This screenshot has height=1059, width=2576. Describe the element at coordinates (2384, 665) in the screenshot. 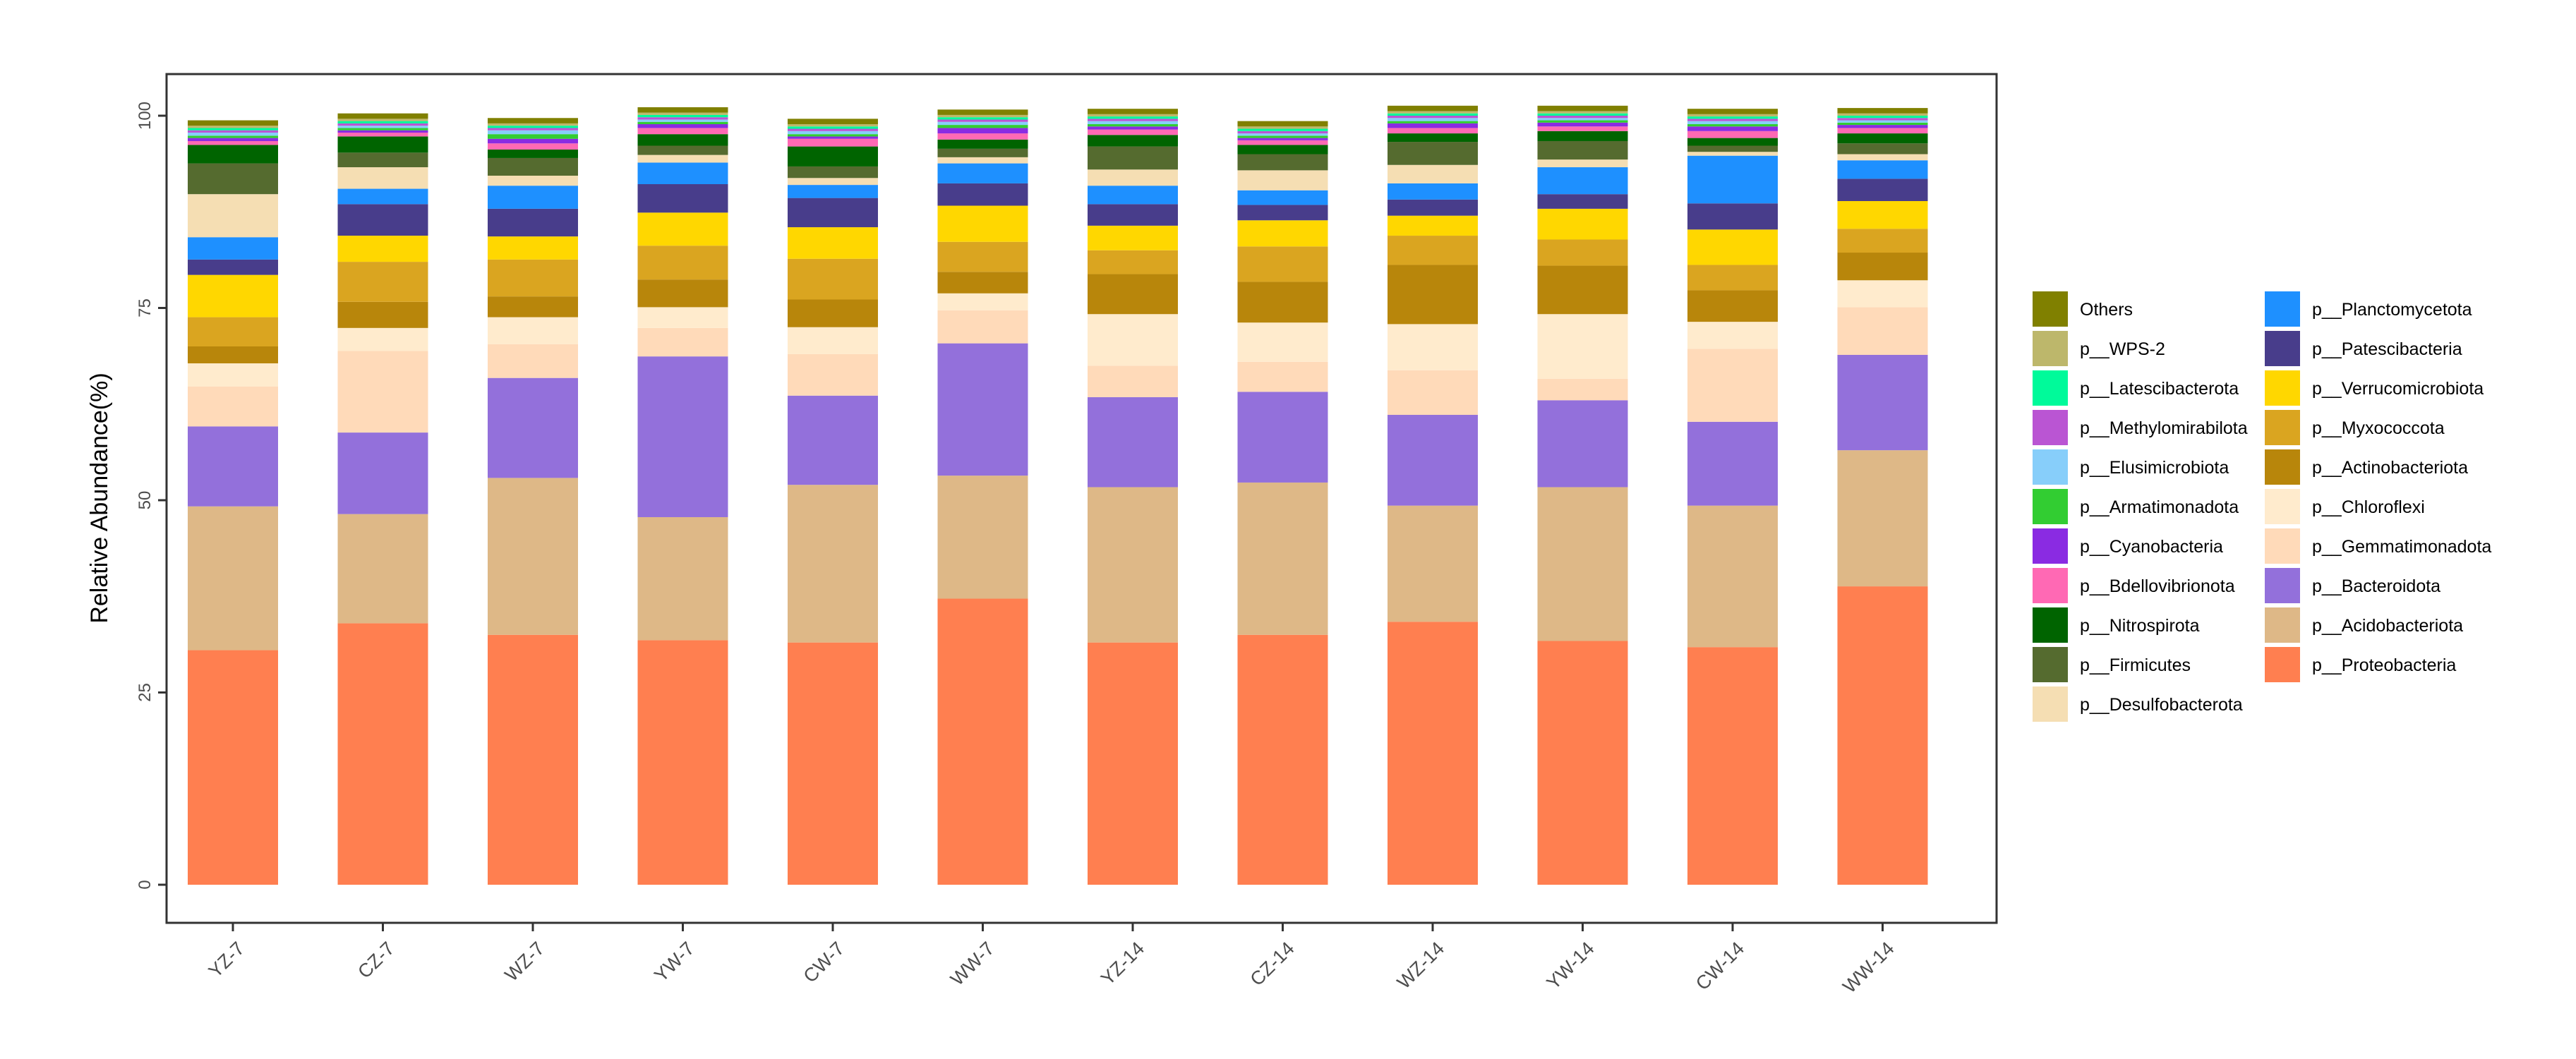

I see `legend-label: p__Proteobacteria` at that location.